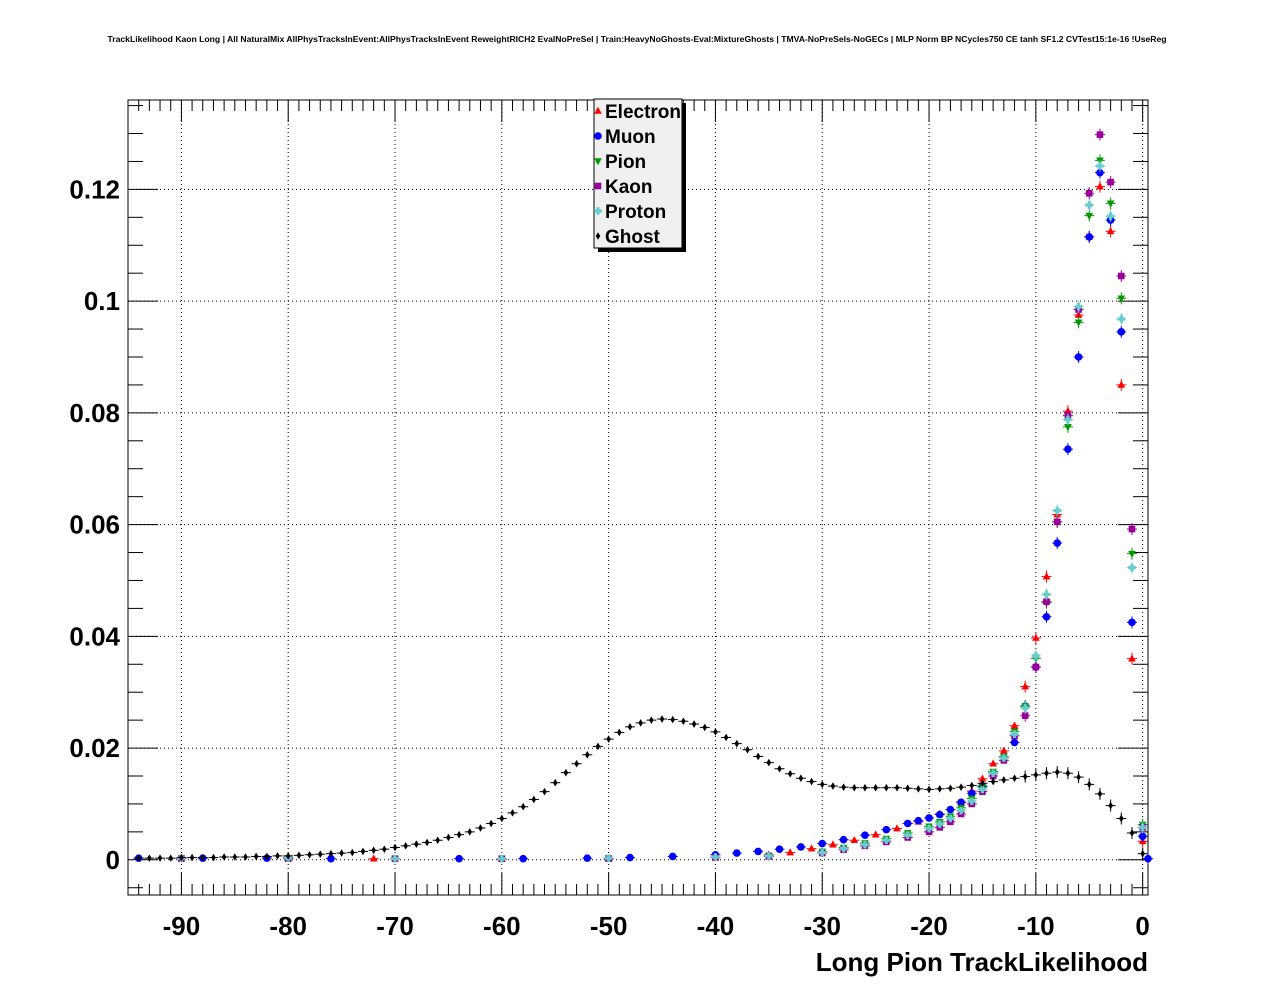 The height and width of the screenshot is (996, 1276). I want to click on x-tick-label: 0, so click(1142, 926).